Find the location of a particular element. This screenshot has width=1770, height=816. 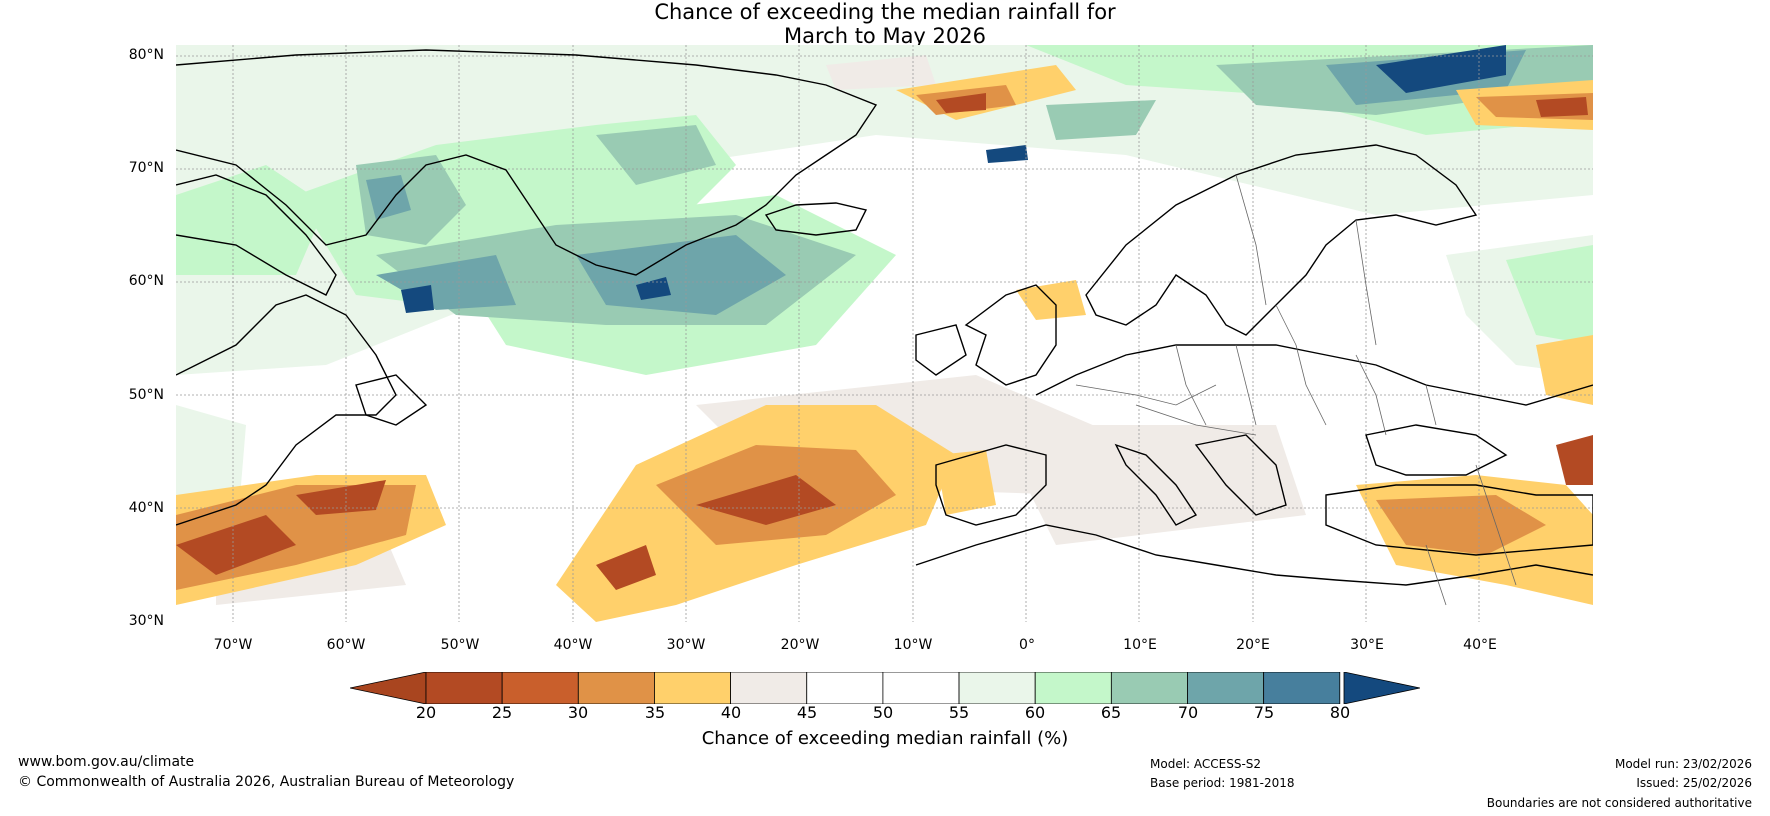

colorbar-tick-20: 20 is located at coordinates (426, 712).